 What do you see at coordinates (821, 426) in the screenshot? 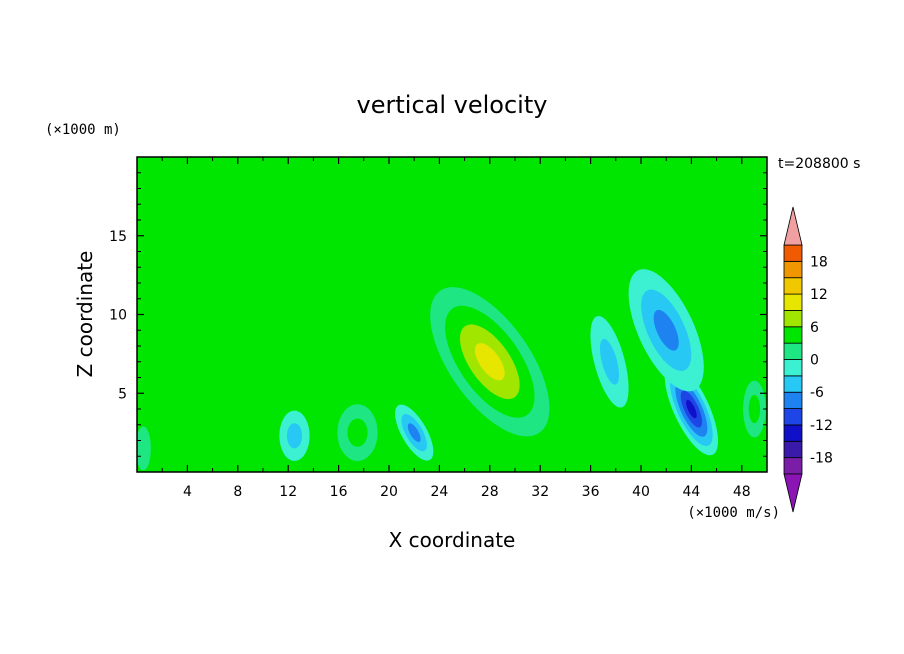
I see `colorbar-tick-label: -12` at bounding box center [821, 426].